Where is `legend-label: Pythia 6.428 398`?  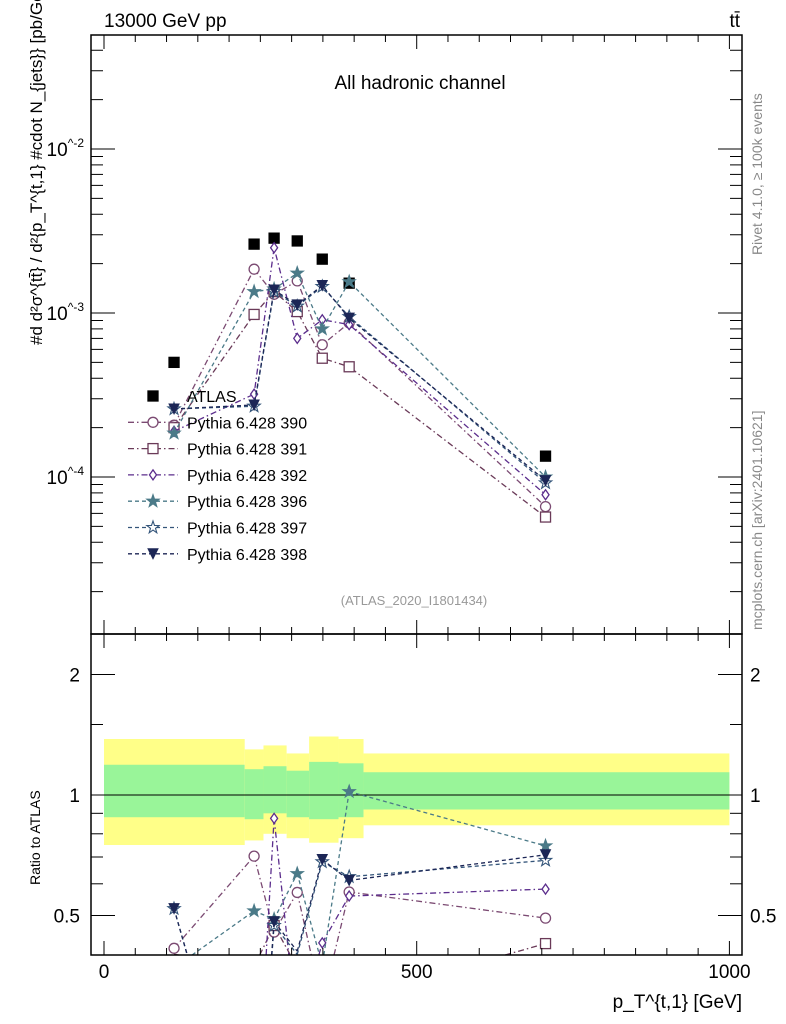 legend-label: Pythia 6.428 398 is located at coordinates (247, 555).